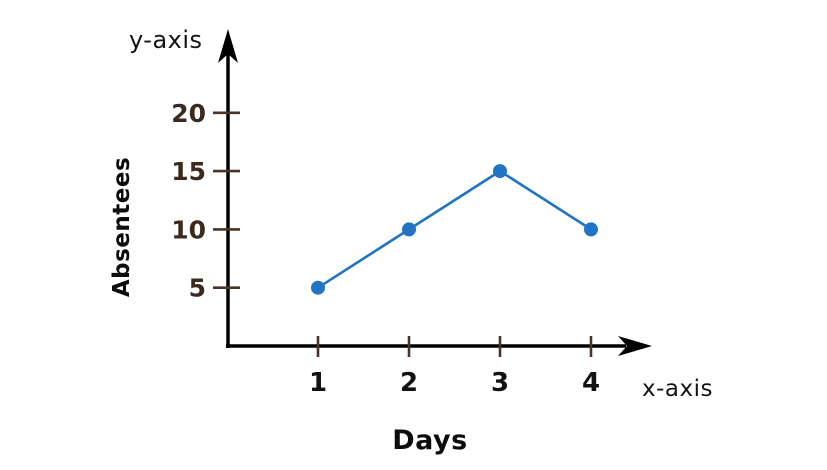 This screenshot has width=827, height=470. Describe the element at coordinates (409, 383) in the screenshot. I see `x-tick-label: 2` at that location.